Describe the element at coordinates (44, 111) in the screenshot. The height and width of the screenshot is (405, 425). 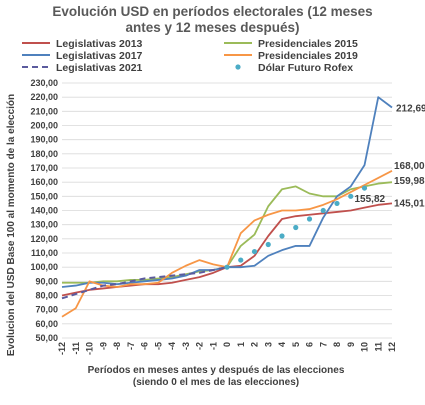
I see `y-tick-label: 210,00` at that location.